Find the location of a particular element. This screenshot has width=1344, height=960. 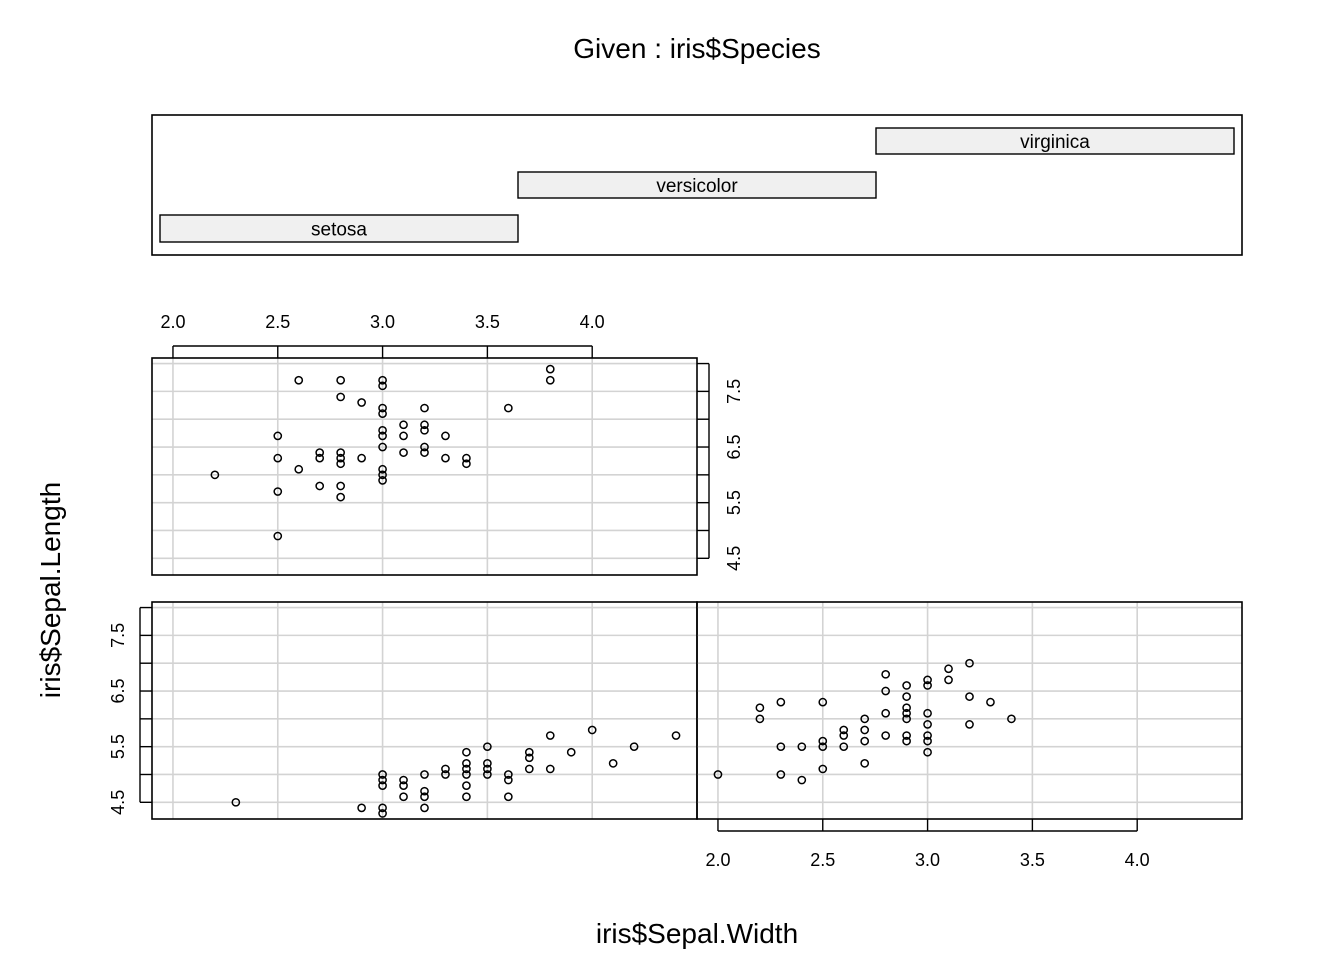

chart-title: Given : iris$Species is located at coordinates (696, 48).